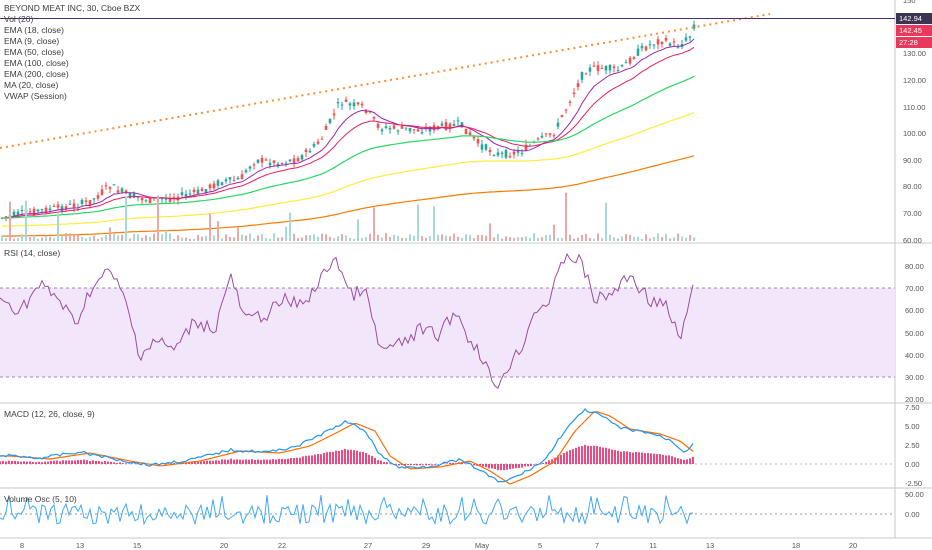  I want to click on legend-ma20: MA (20, close), so click(31, 85).